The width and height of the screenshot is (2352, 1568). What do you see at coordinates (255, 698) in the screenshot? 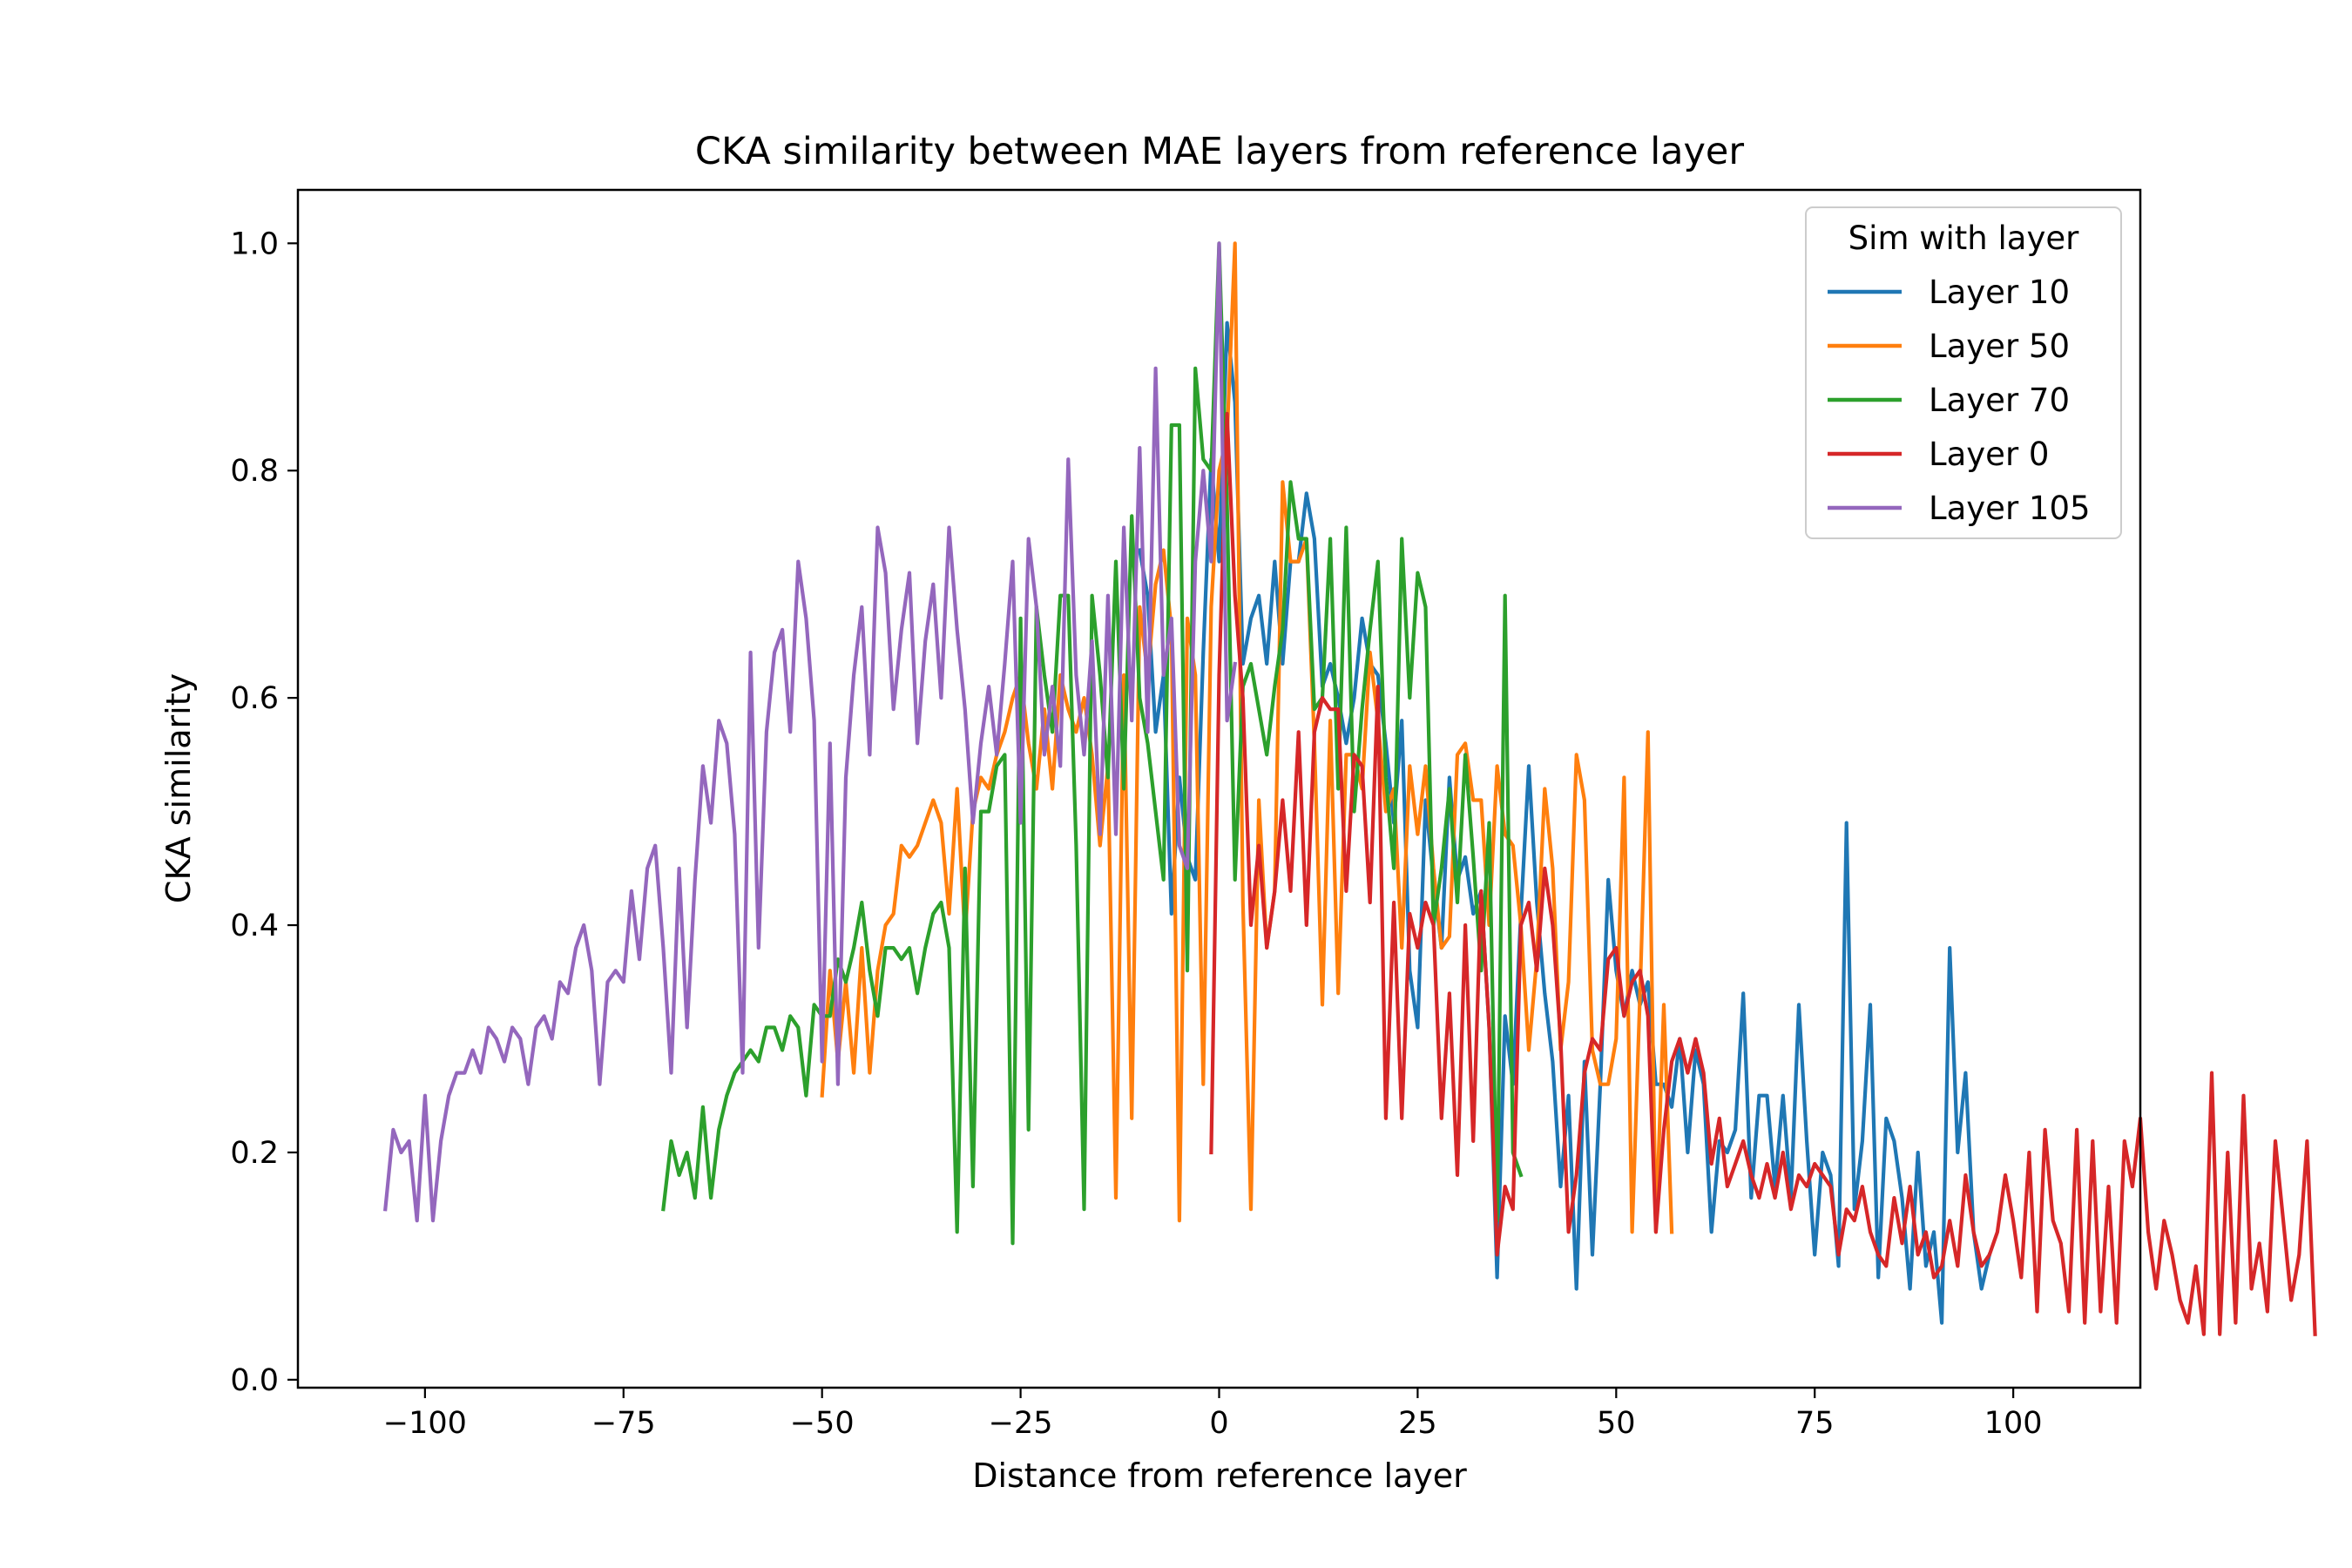
I see `y-tick-label: 0.6` at bounding box center [255, 698].